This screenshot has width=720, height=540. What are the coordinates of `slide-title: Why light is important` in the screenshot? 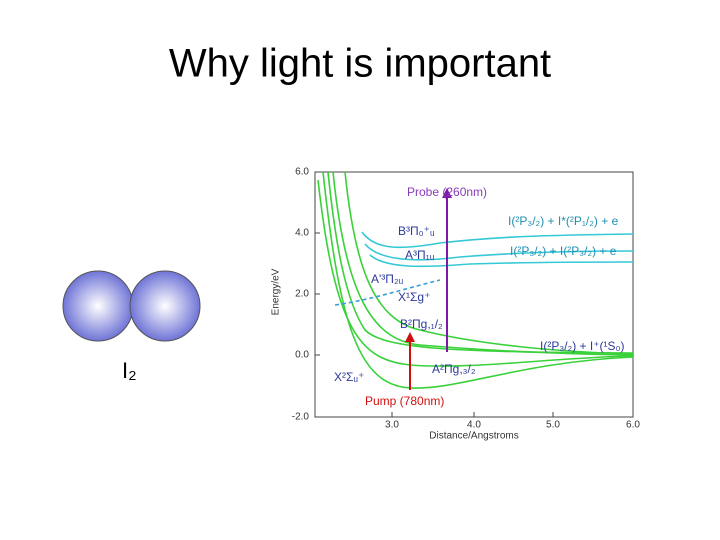 It's located at (360, 64).